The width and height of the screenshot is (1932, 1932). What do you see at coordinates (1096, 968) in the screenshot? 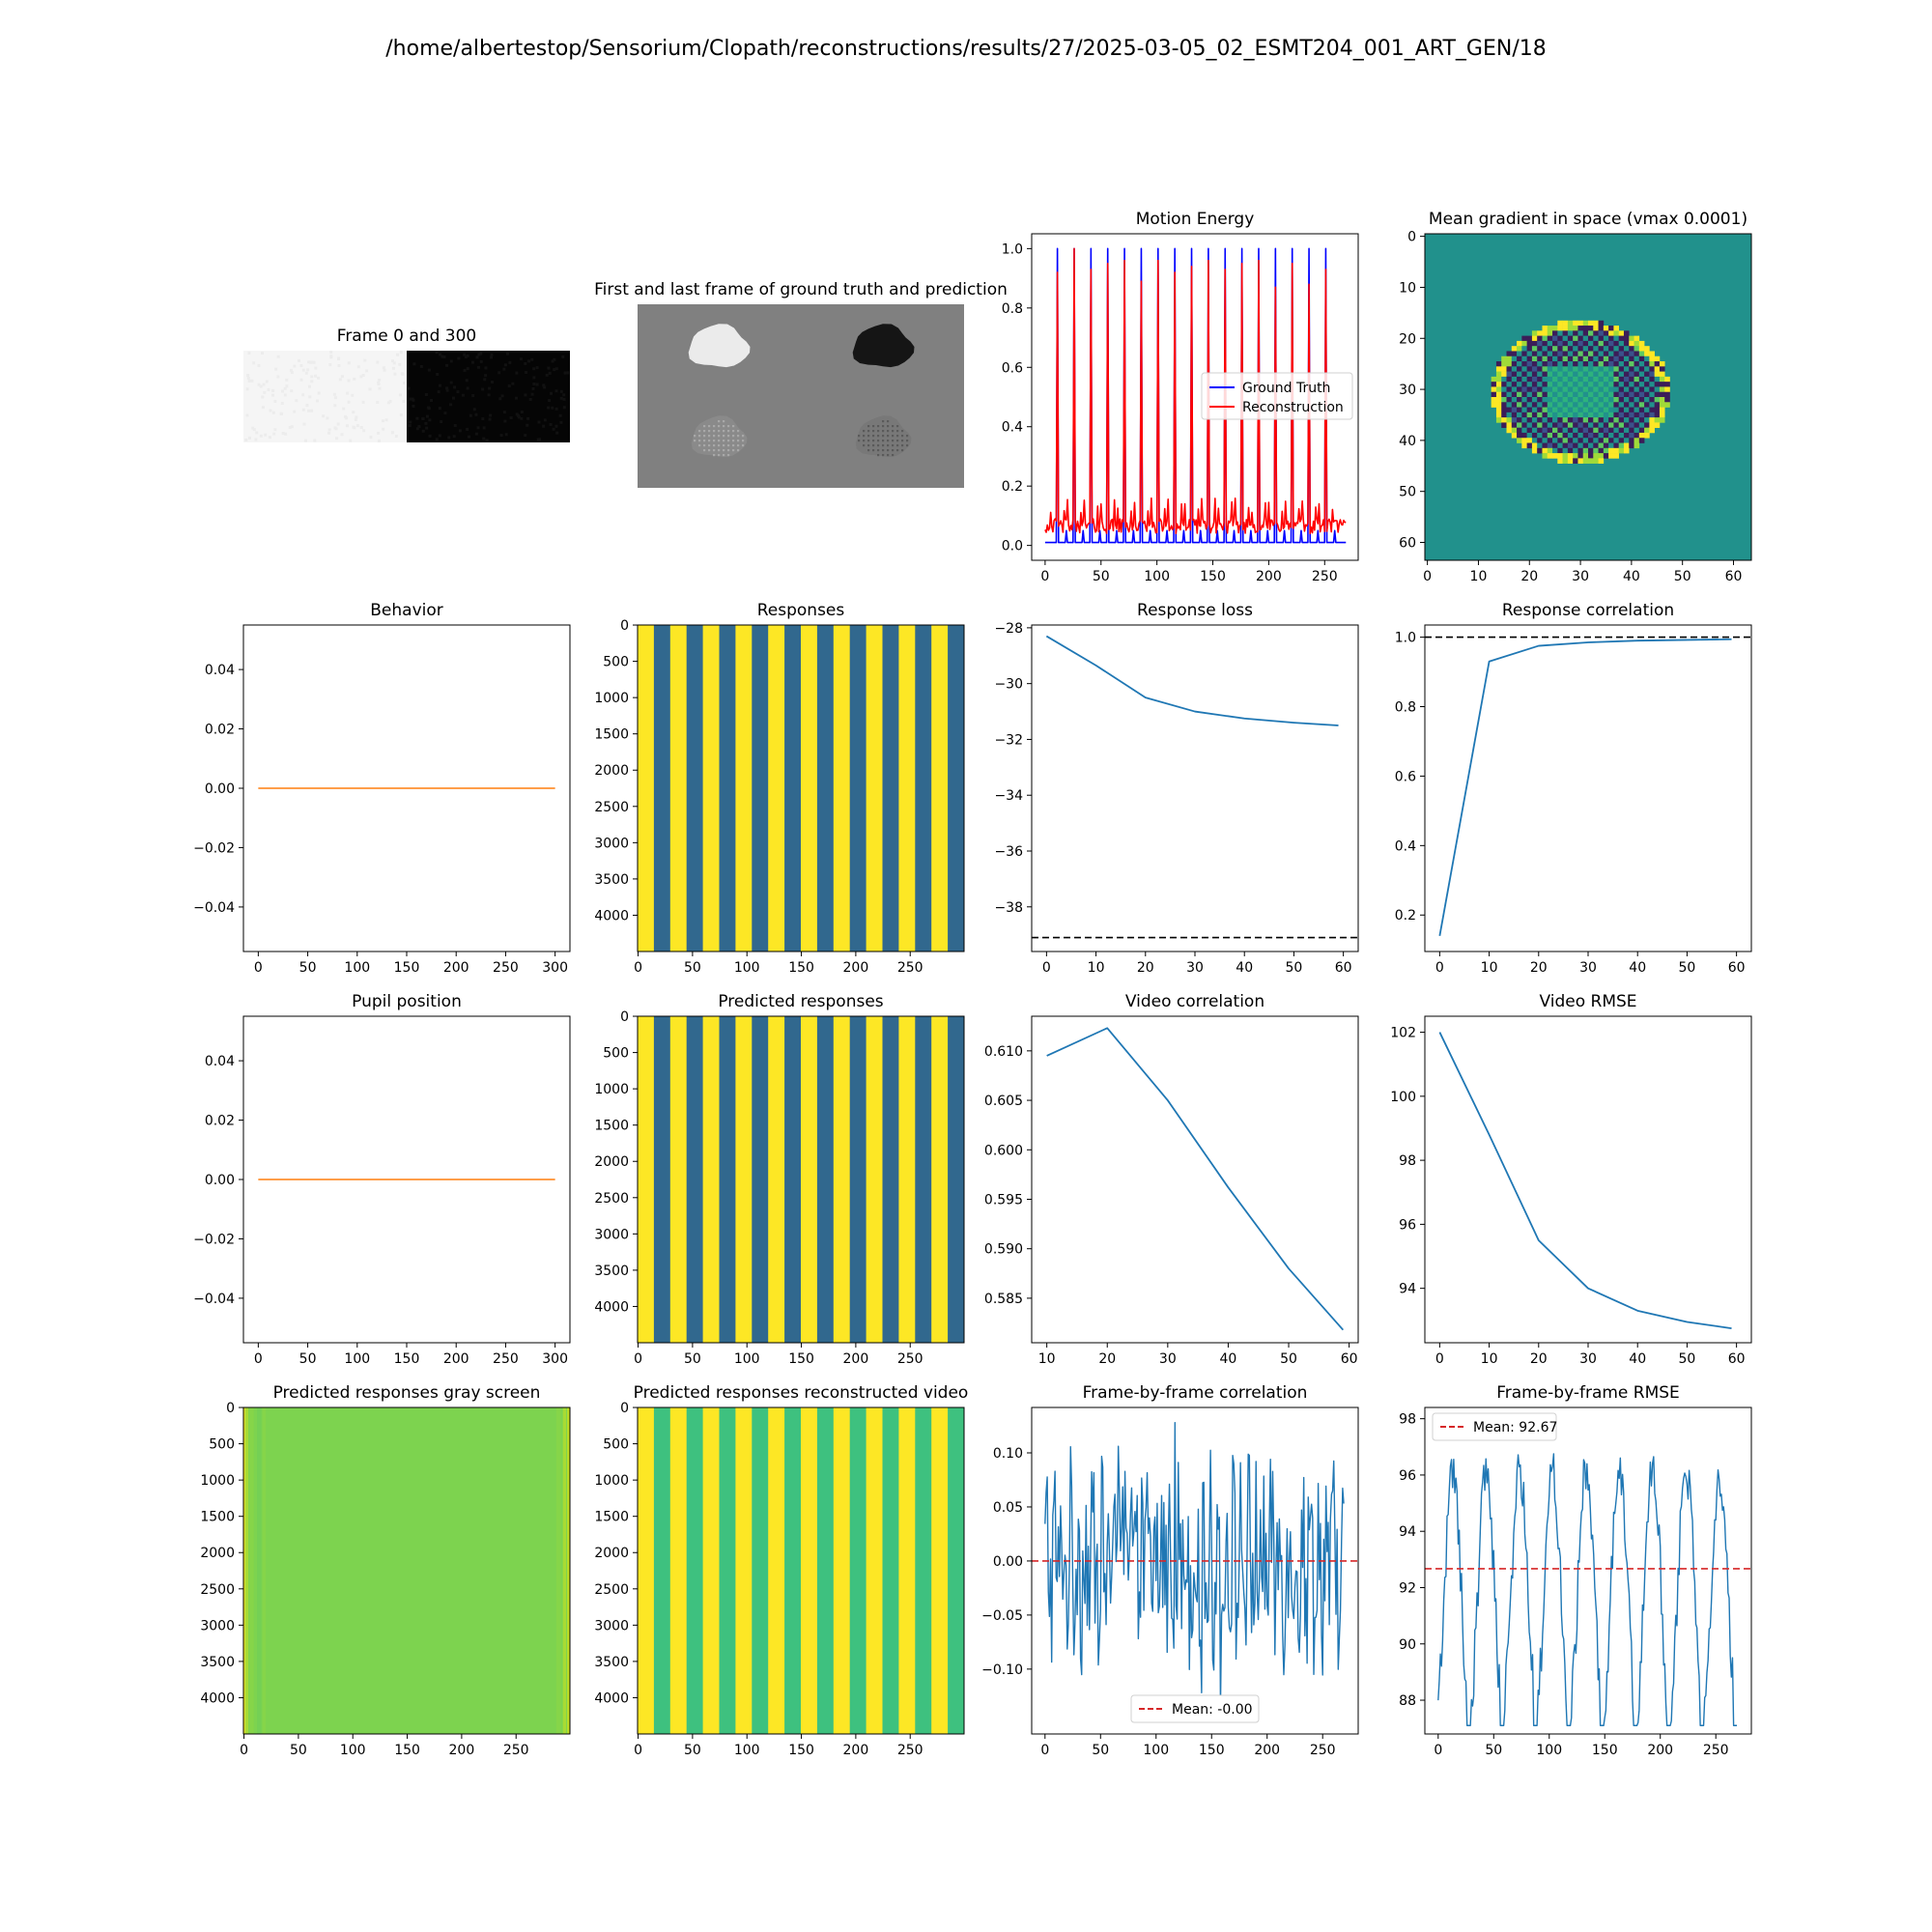
I see `x-tick-label: 10` at bounding box center [1096, 968].